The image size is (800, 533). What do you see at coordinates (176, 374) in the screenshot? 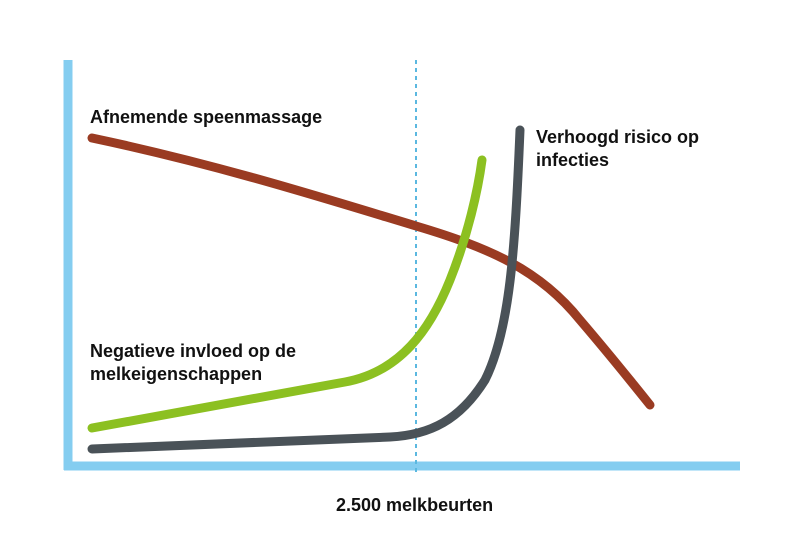
I see `melkeigenschappen-label-line2: melkeigenschappen` at bounding box center [176, 374].